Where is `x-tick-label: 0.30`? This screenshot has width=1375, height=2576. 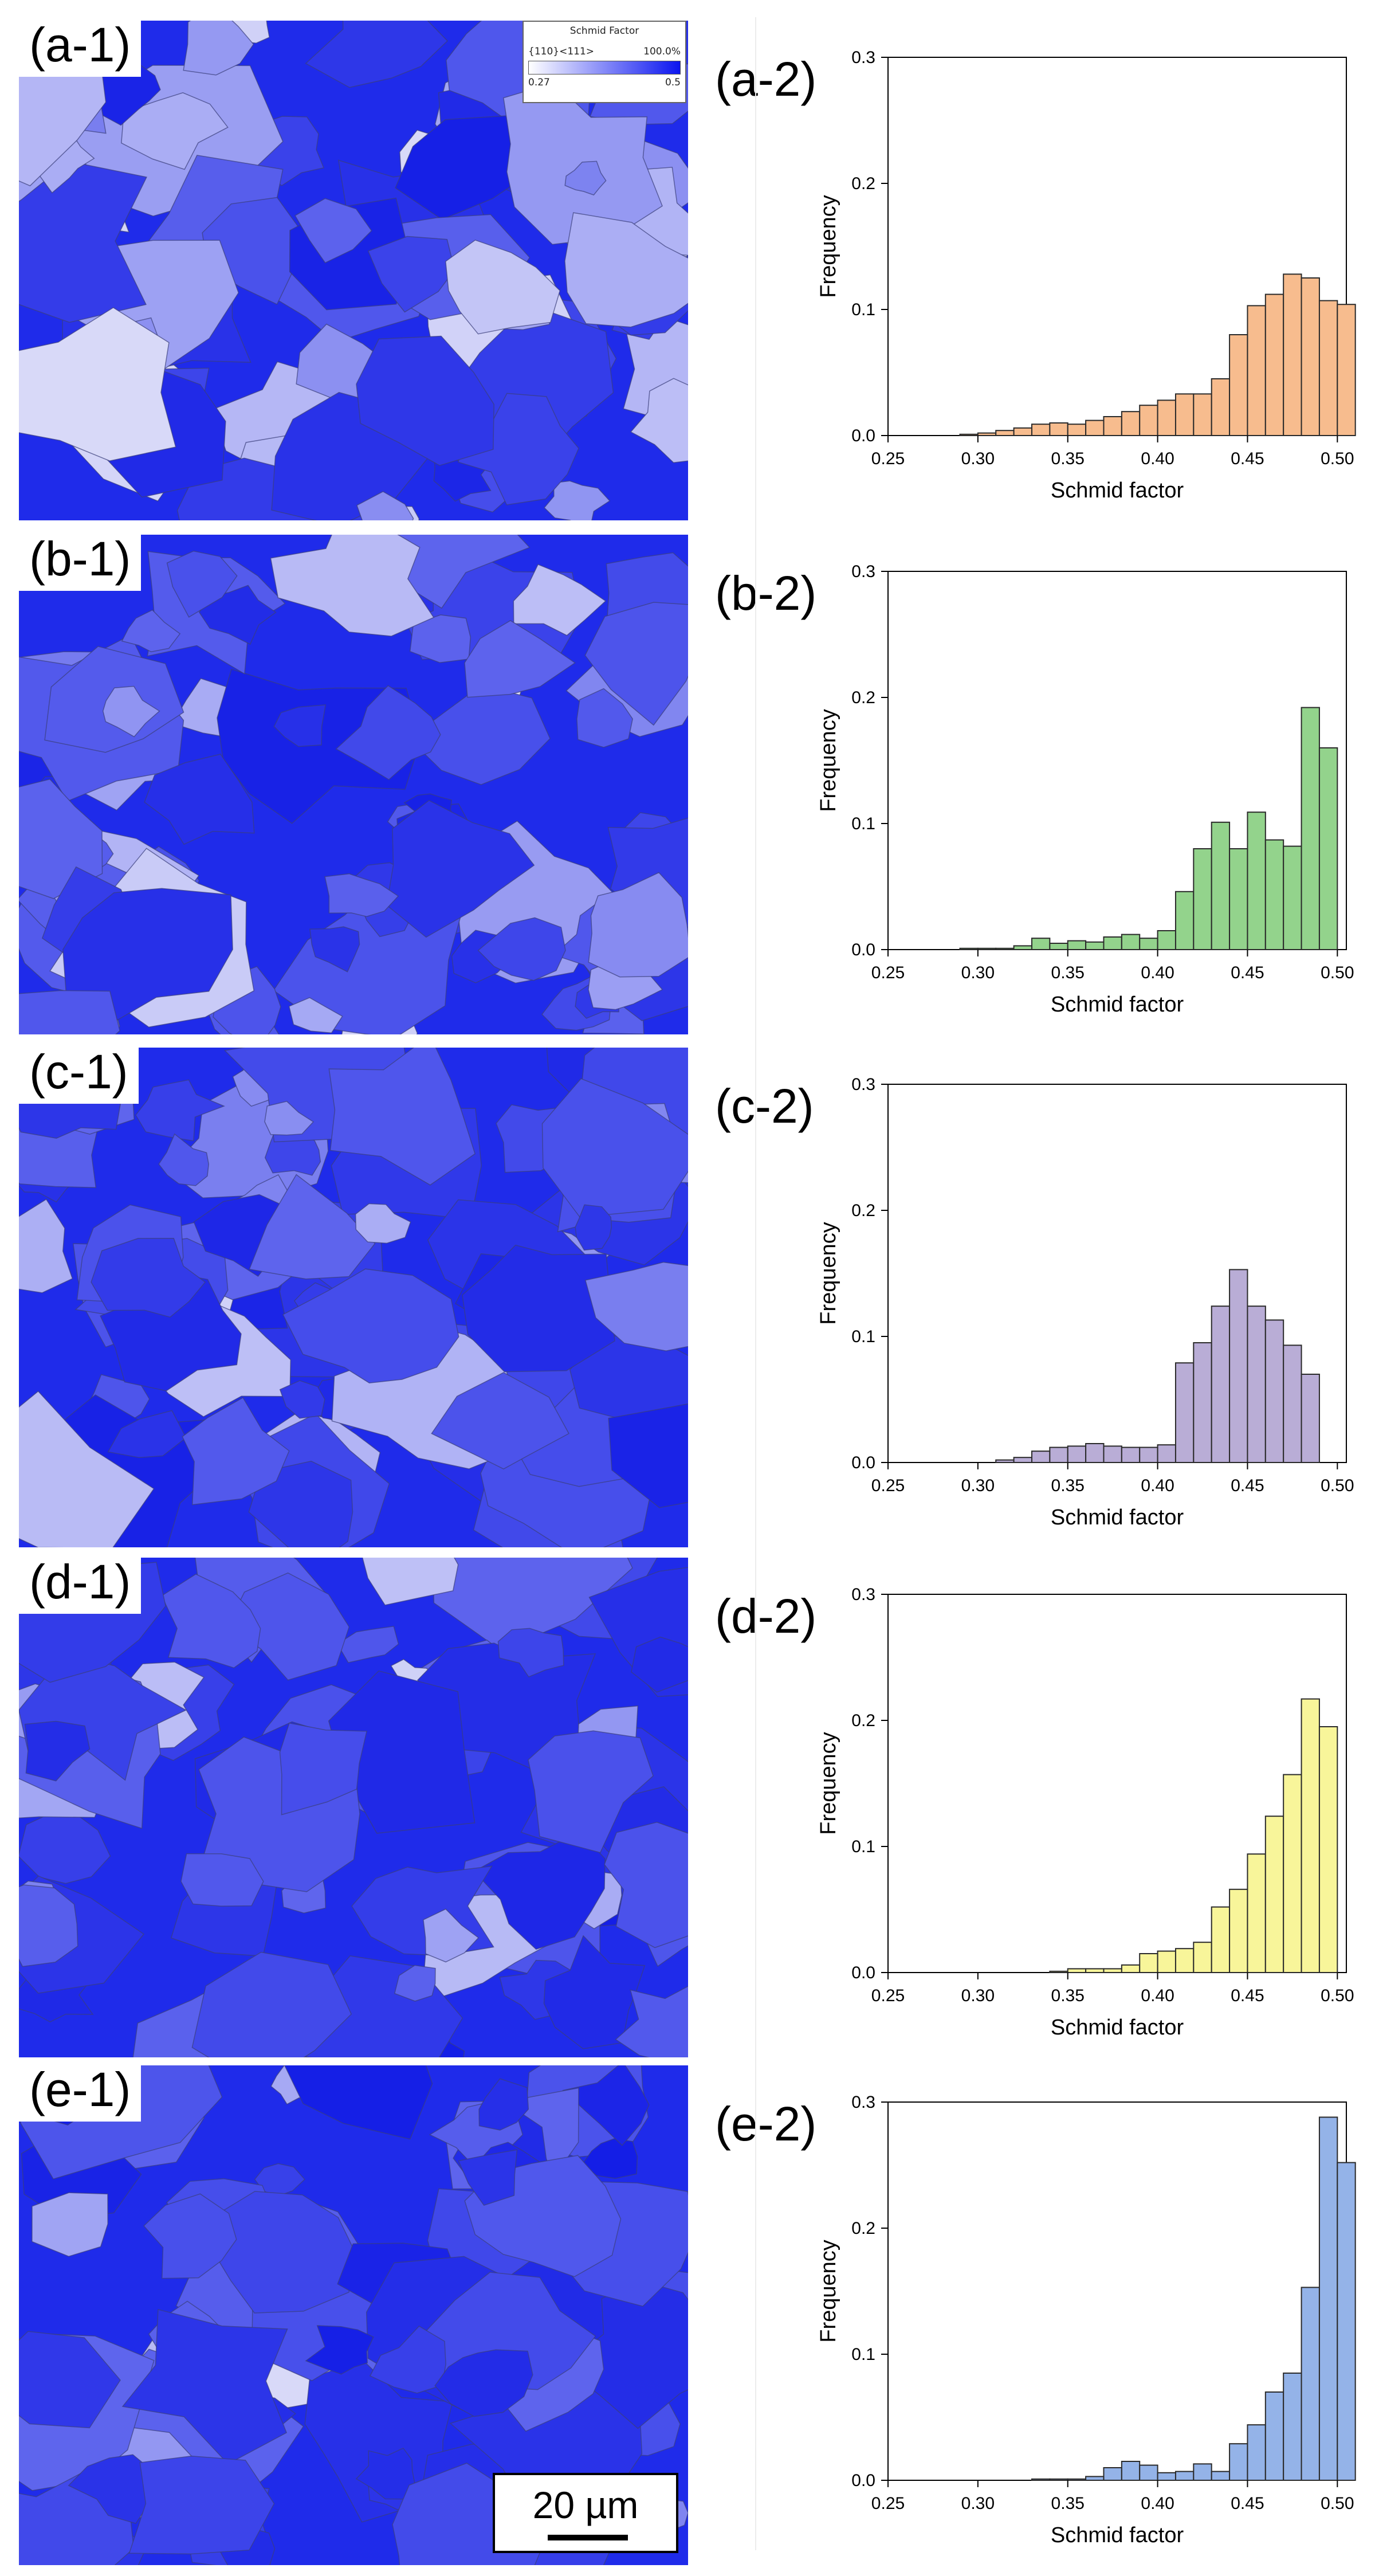
x-tick-label: 0.30 is located at coordinates (978, 458).